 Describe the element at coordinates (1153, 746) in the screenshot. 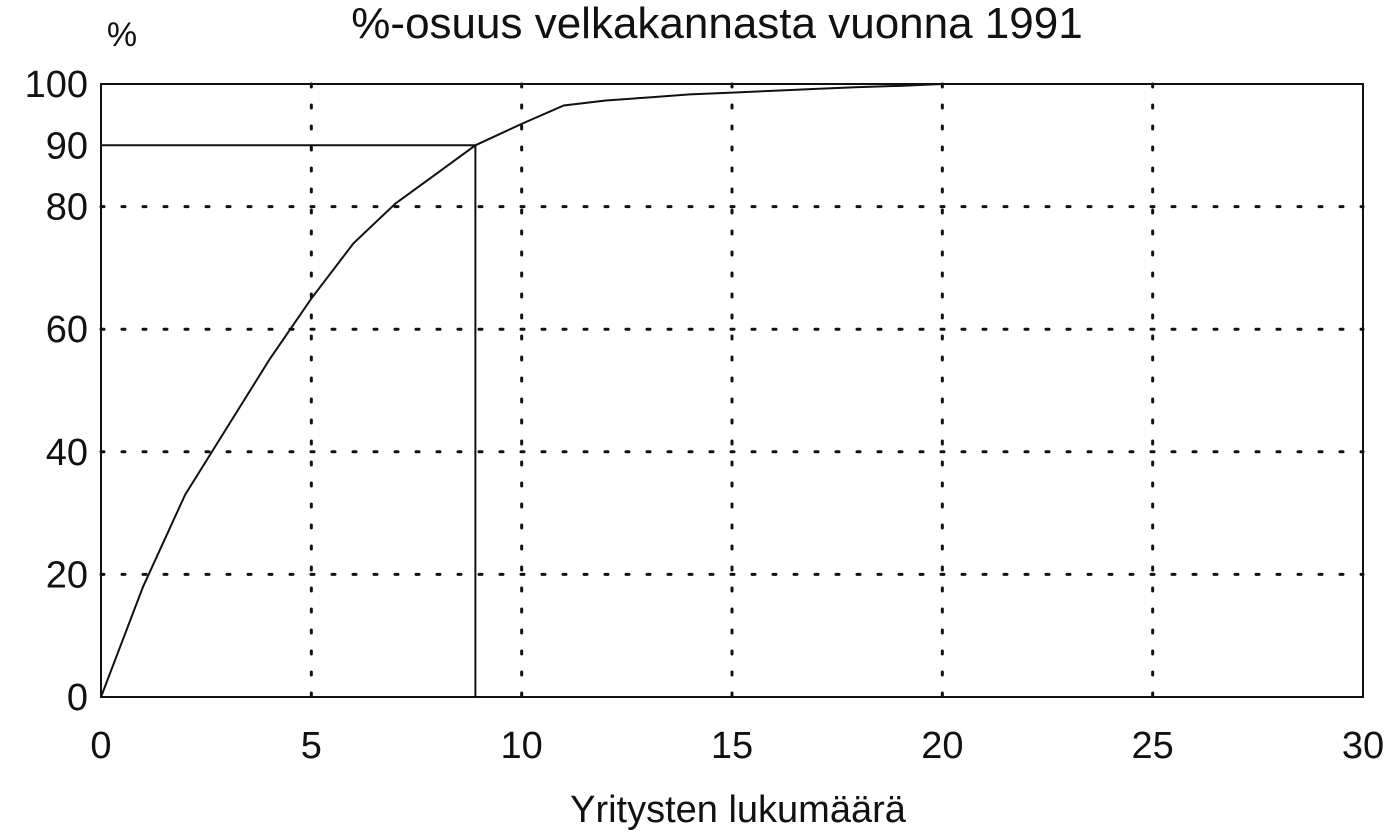

I see `x-tick-label: 25` at that location.